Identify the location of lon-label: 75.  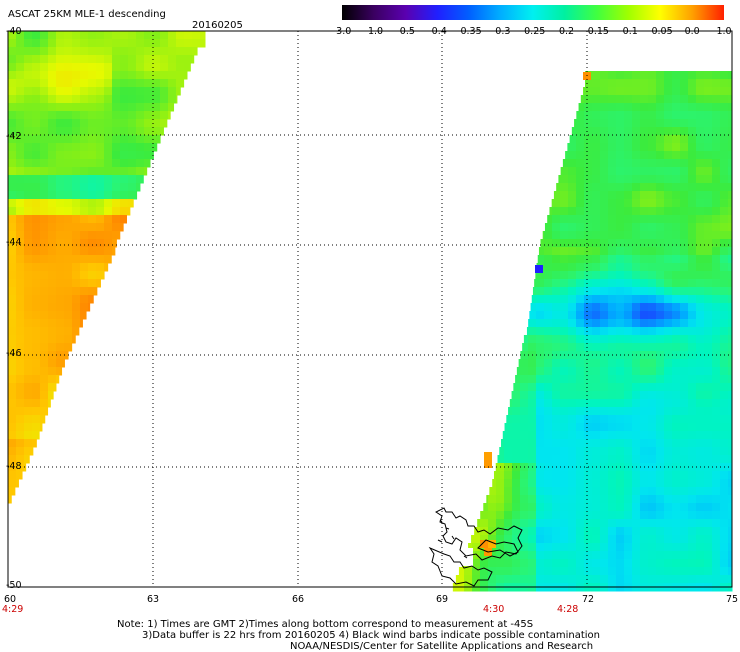
(732, 599).